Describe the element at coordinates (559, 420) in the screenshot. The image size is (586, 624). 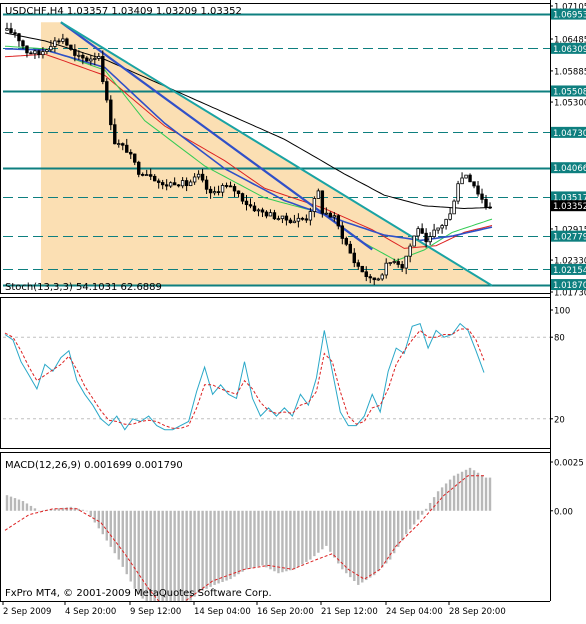
I see `stoch-tick-label: 20` at that location.